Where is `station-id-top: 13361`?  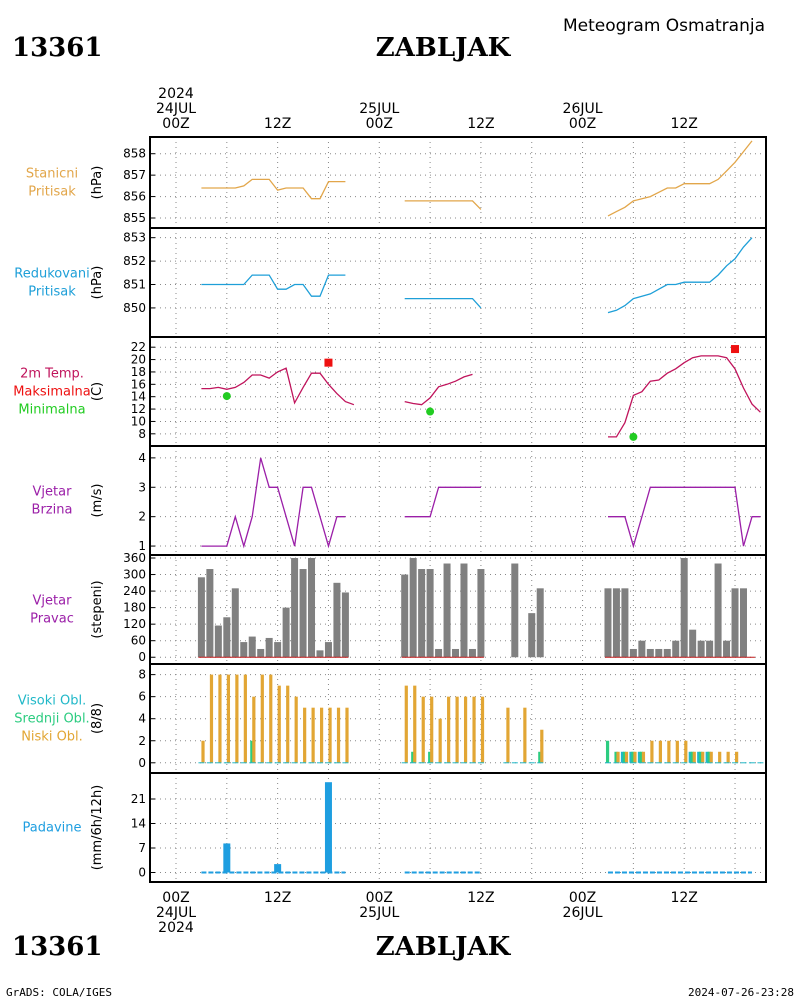
station-id-top: 13361 is located at coordinates (57, 48).